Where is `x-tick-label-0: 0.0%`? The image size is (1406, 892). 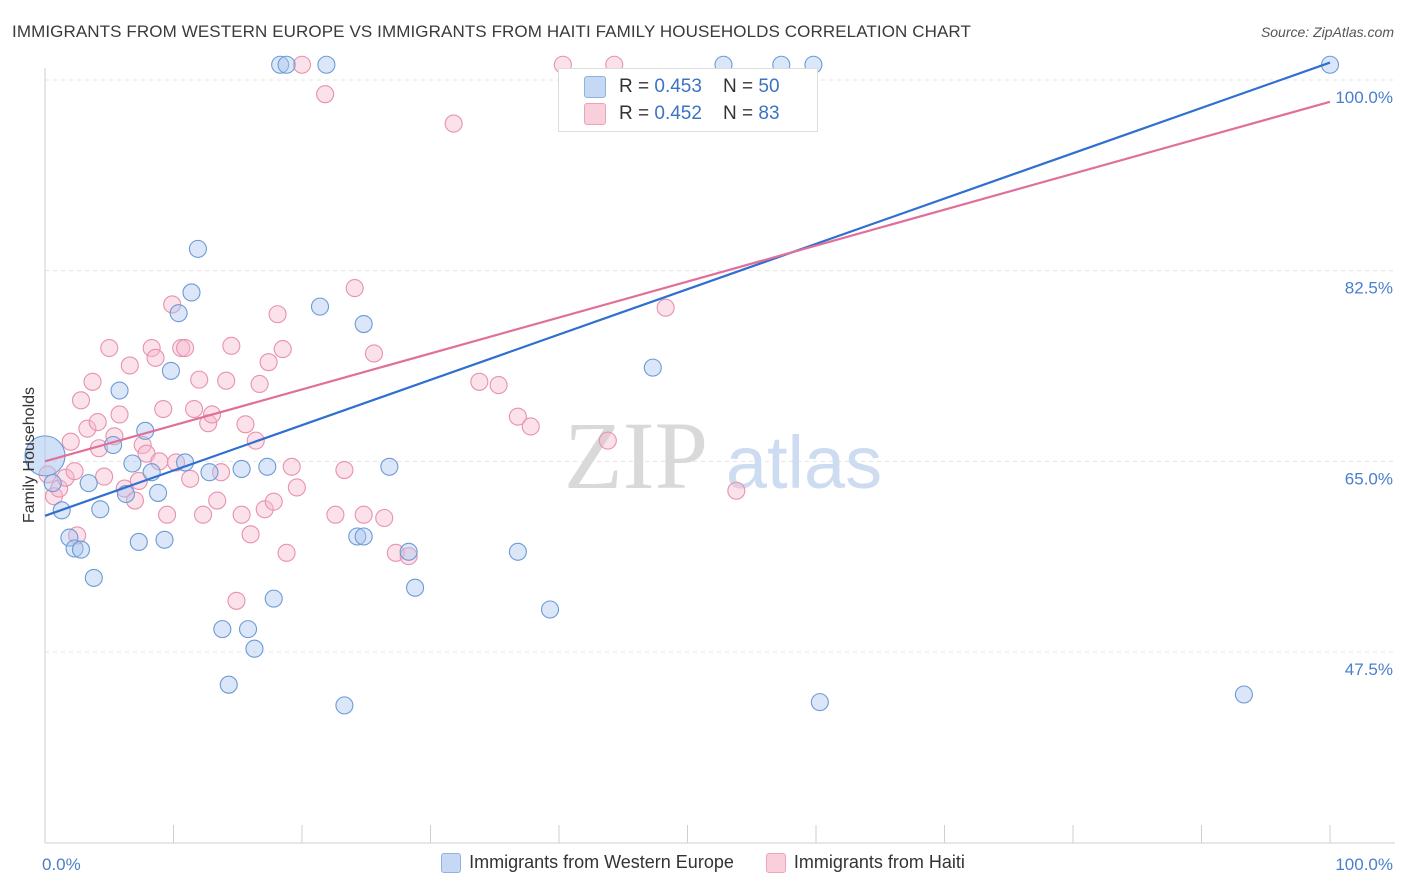 x-tick-label-0: 0.0% is located at coordinates (61, 864).